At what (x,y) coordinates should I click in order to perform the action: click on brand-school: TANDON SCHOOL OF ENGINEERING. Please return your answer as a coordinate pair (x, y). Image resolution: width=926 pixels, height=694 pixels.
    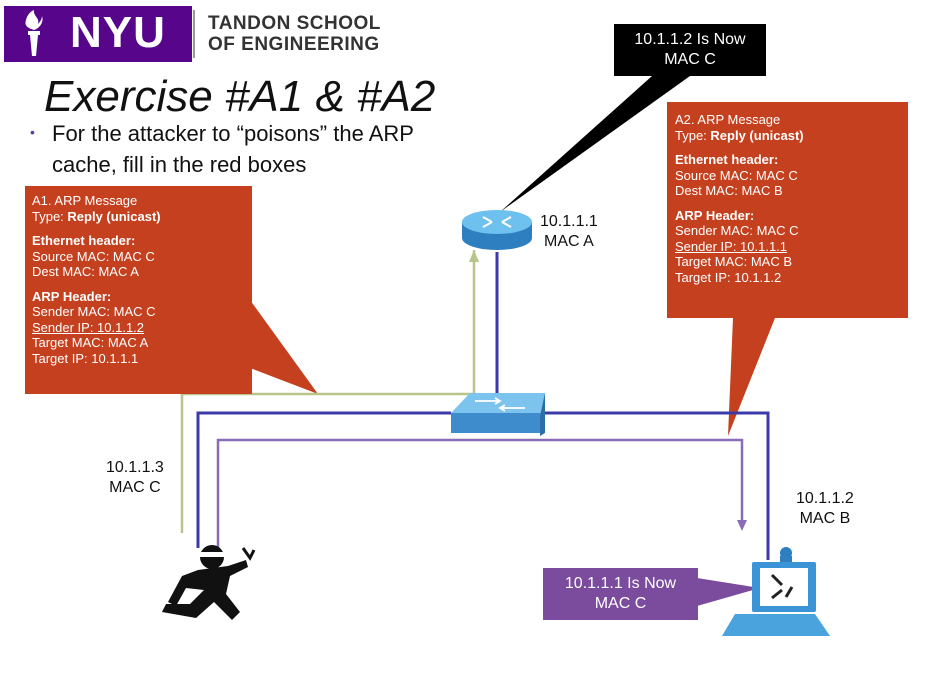
    Looking at the image, I should click on (294, 34).